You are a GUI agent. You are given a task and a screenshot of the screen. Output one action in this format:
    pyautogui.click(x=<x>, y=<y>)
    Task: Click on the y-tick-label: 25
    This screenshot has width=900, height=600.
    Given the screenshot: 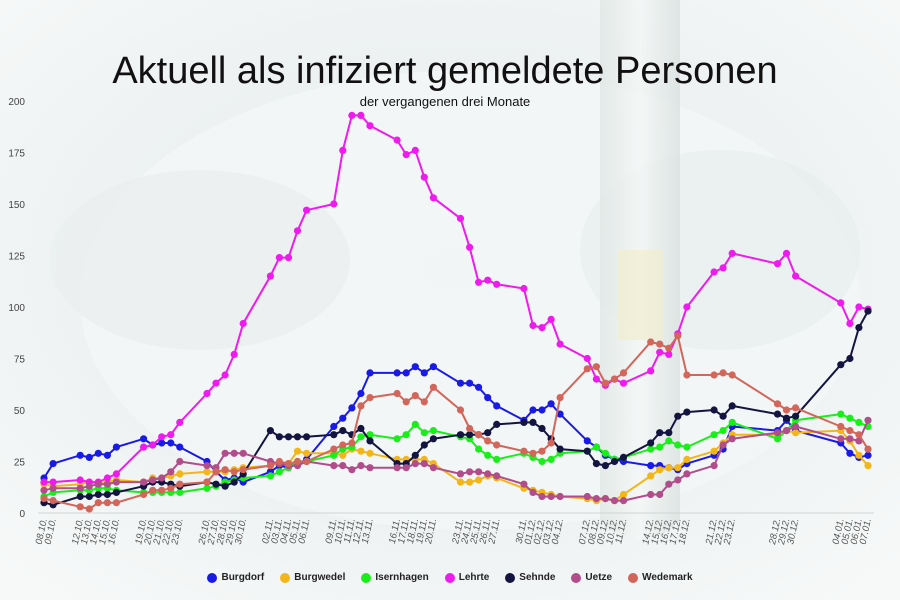 What is the action you would take?
    pyautogui.click(x=20, y=463)
    